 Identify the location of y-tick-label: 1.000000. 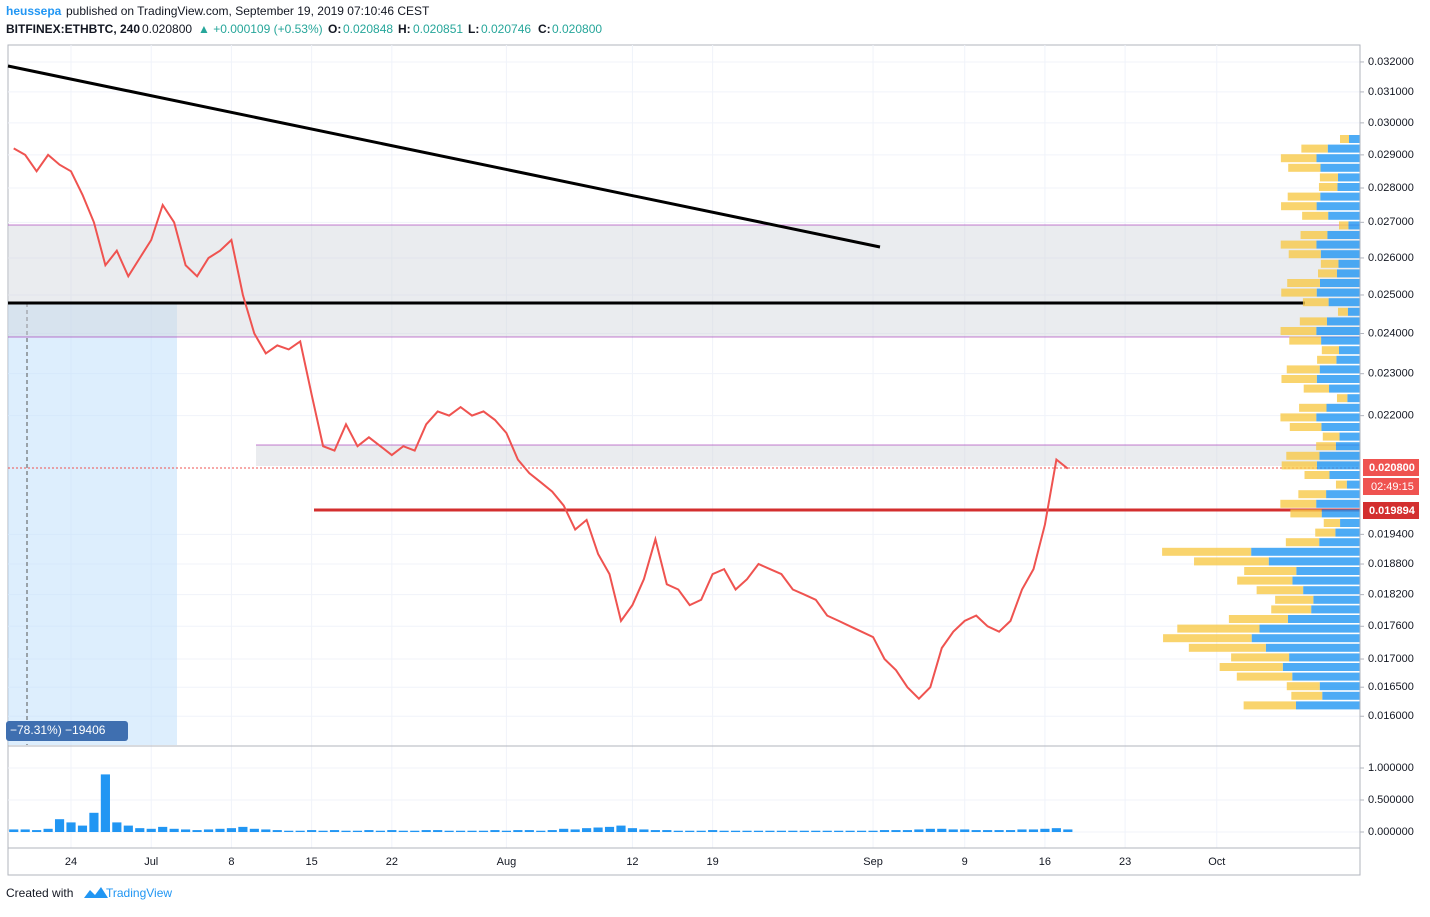
(1391, 768).